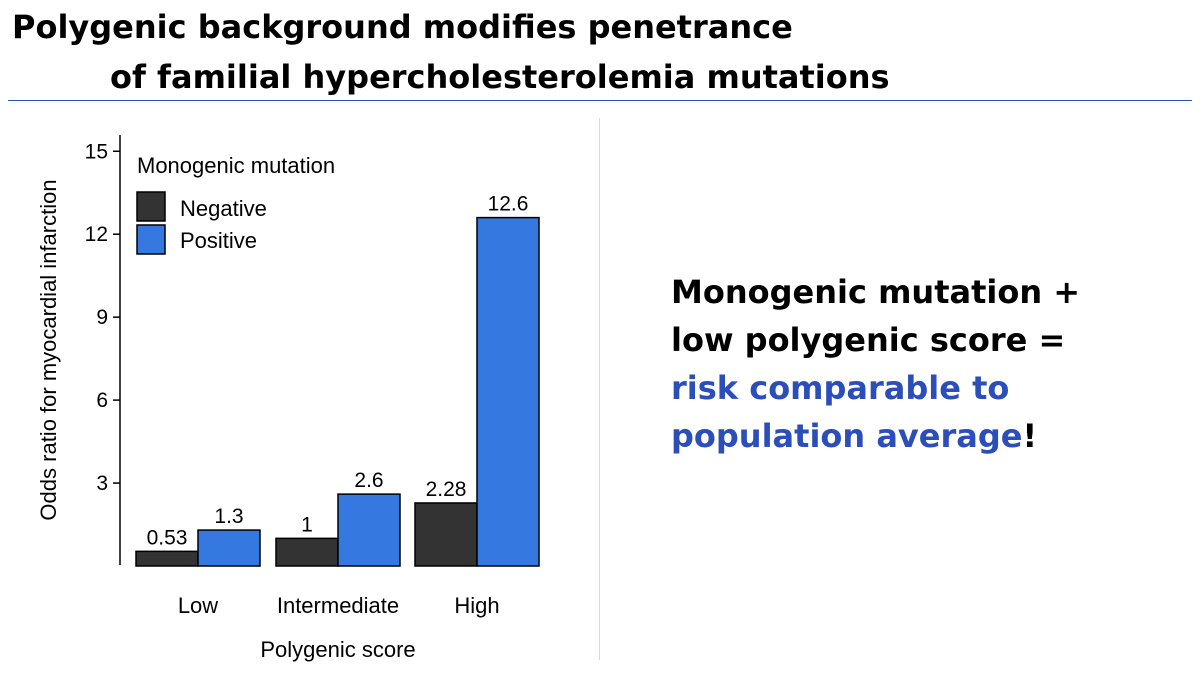 This screenshot has height=673, width=1200. Describe the element at coordinates (96, 234) in the screenshot. I see `y-tick-label: 12` at that location.